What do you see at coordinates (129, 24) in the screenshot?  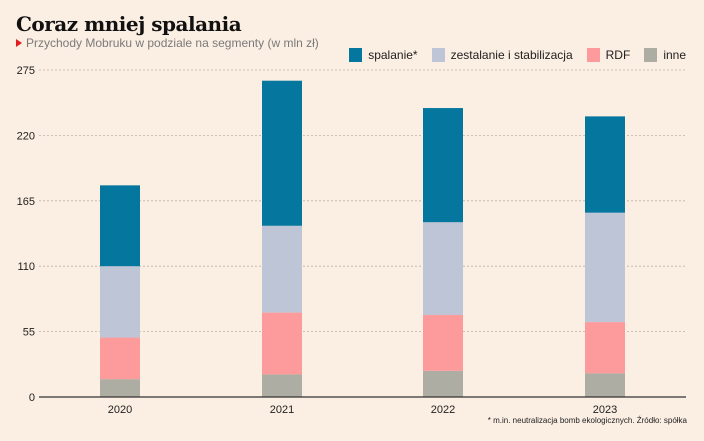 I see `chart-title: Coraz mniej spalania` at bounding box center [129, 24].